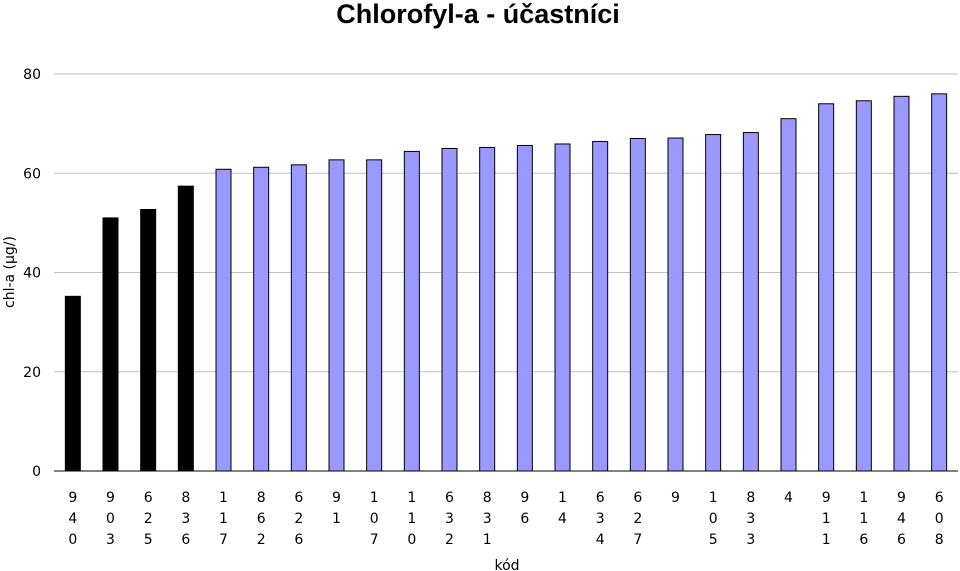  Describe the element at coordinates (32, 75) in the screenshot. I see `y-tick-label: 80` at that location.